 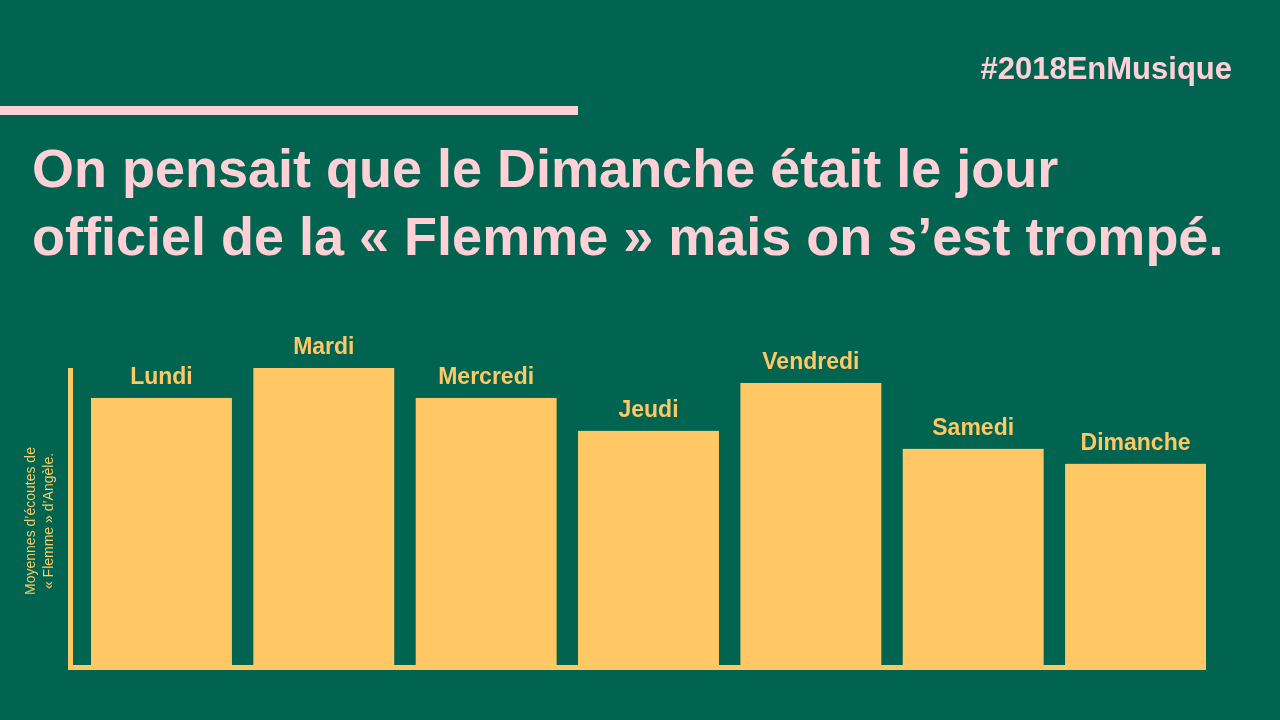 What do you see at coordinates (1135, 441) in the screenshot?
I see `x-tick-label: Dimanche` at bounding box center [1135, 441].